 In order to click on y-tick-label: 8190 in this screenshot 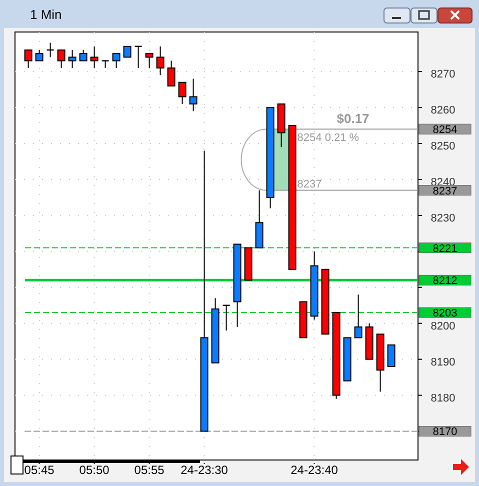, I will do `click(443, 362)`.